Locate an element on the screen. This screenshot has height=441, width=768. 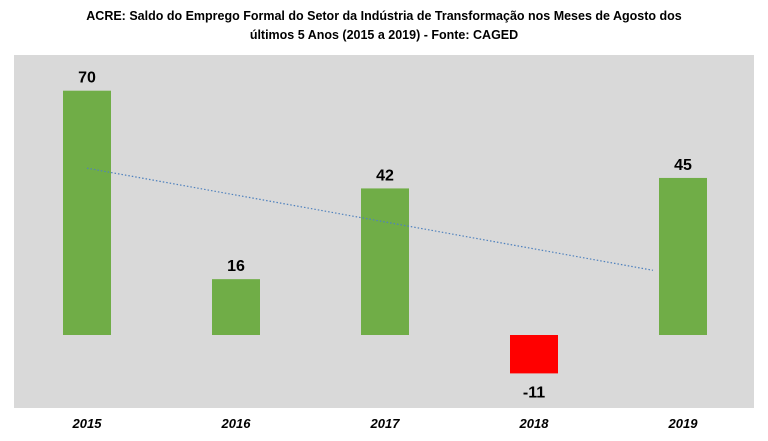
bar-2016 is located at coordinates (236, 307).